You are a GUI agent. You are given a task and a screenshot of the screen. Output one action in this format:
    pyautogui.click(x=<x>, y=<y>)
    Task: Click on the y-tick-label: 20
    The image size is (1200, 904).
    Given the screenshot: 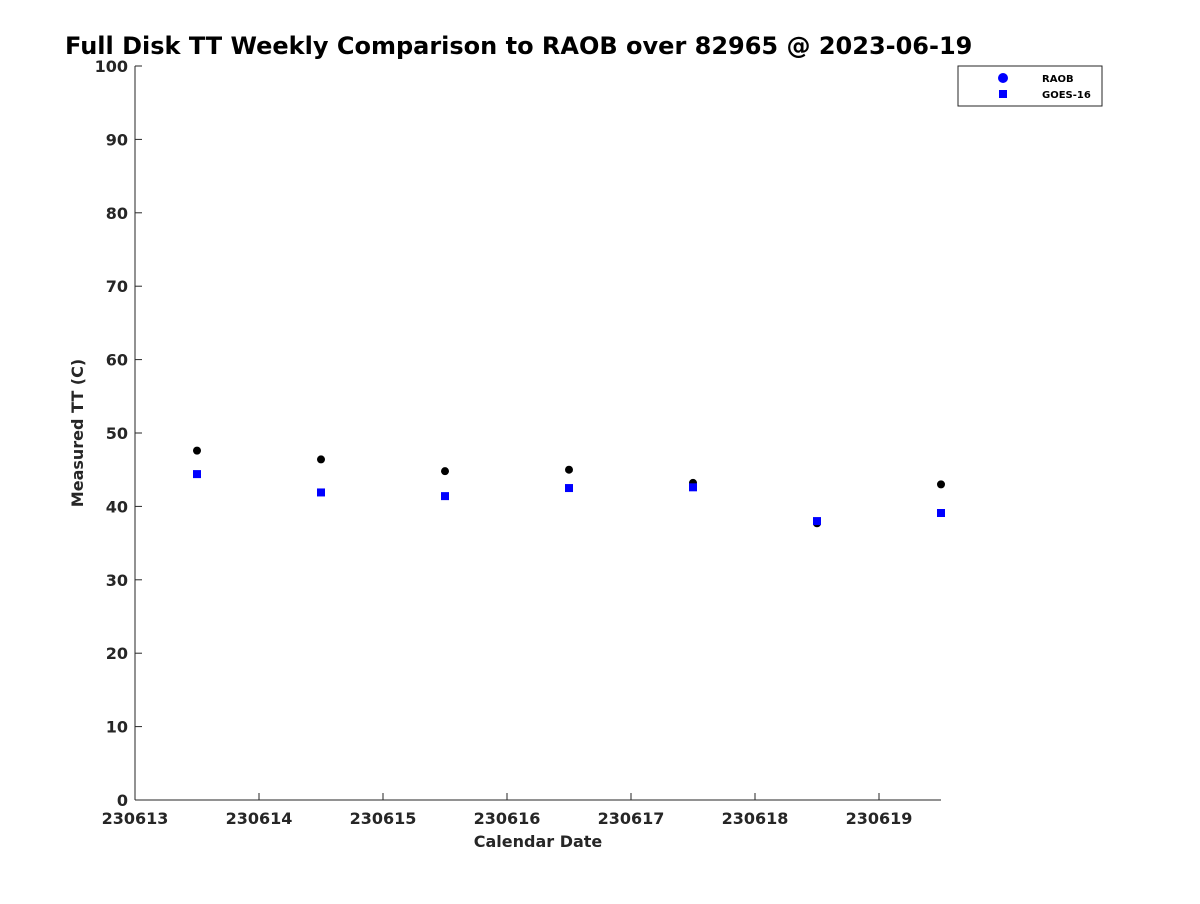 What is the action you would take?
    pyautogui.click(x=117, y=653)
    